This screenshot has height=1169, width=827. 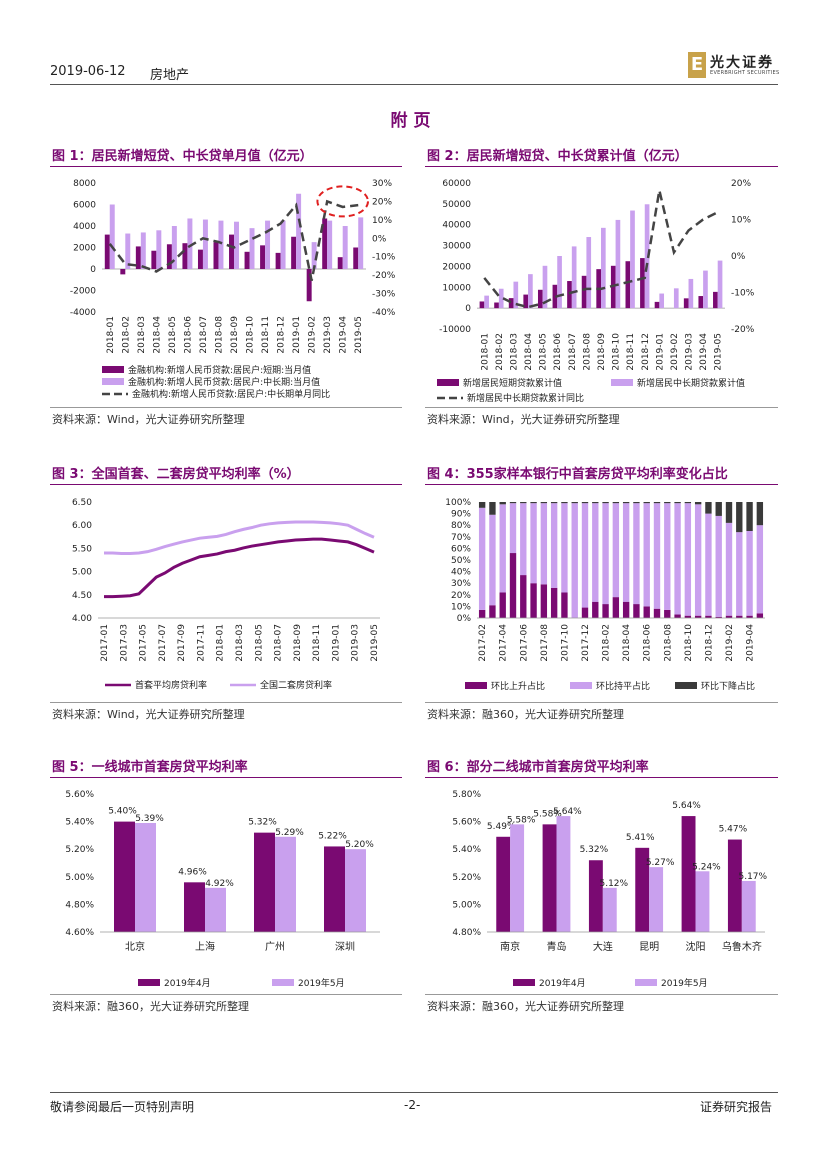 What do you see at coordinates (668, 643) in the screenshot?
I see `fig4-xtick: 2018-08` at bounding box center [668, 643].